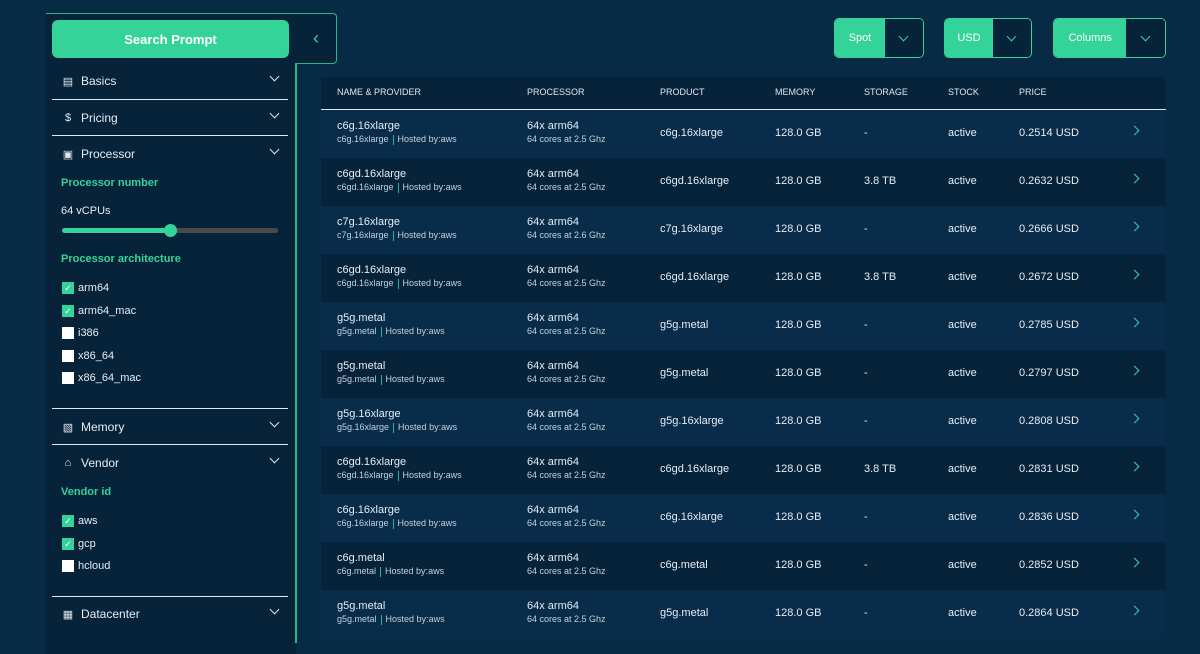 The image size is (1200, 654). I want to click on price-cell: 0.2852 USD, so click(1049, 565).